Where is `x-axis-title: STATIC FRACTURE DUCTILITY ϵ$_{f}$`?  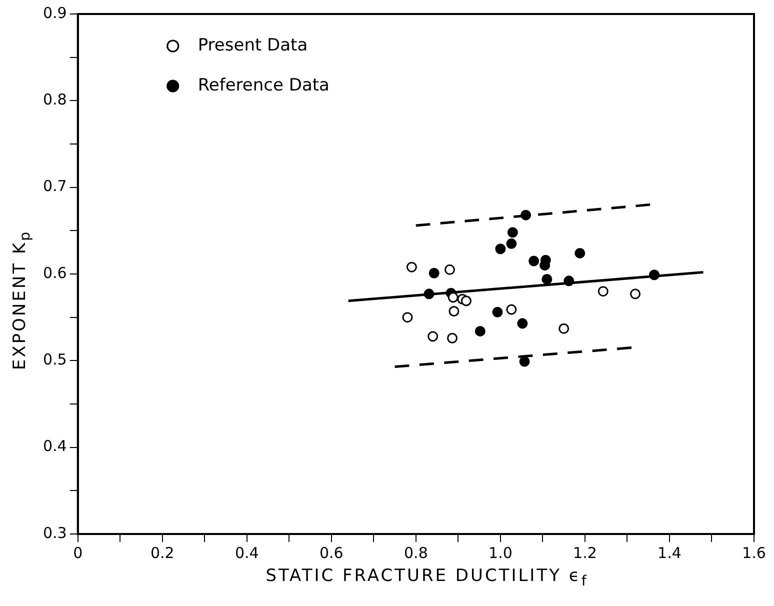 x-axis-title: STATIC FRACTURE DUCTILITY ϵ$_{f}$ is located at coordinates (427, 578).